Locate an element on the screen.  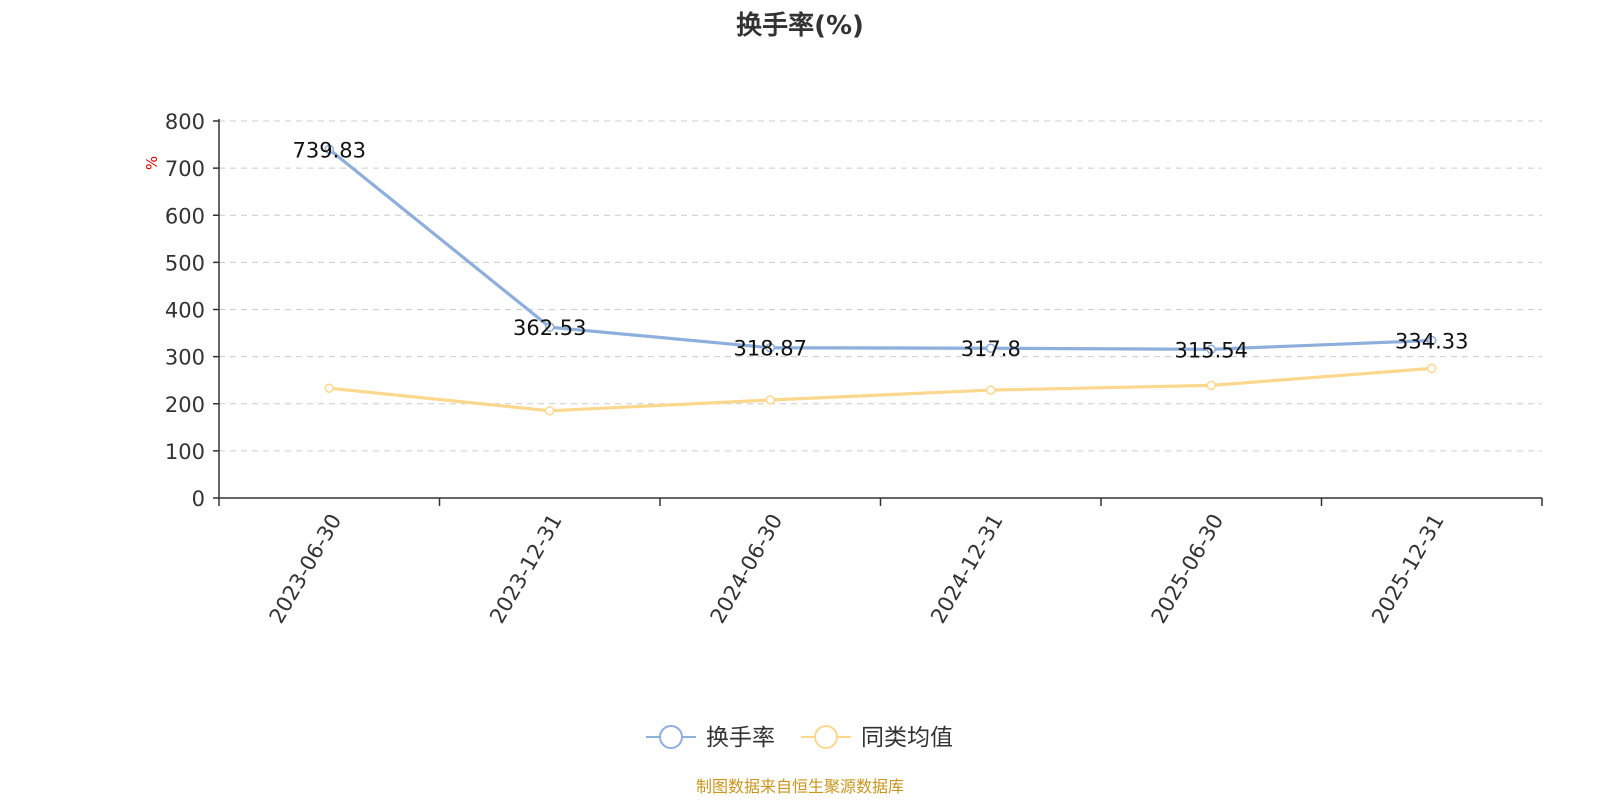
source-note: 制图数据来自恒生聚源数据库 is located at coordinates (800, 786).